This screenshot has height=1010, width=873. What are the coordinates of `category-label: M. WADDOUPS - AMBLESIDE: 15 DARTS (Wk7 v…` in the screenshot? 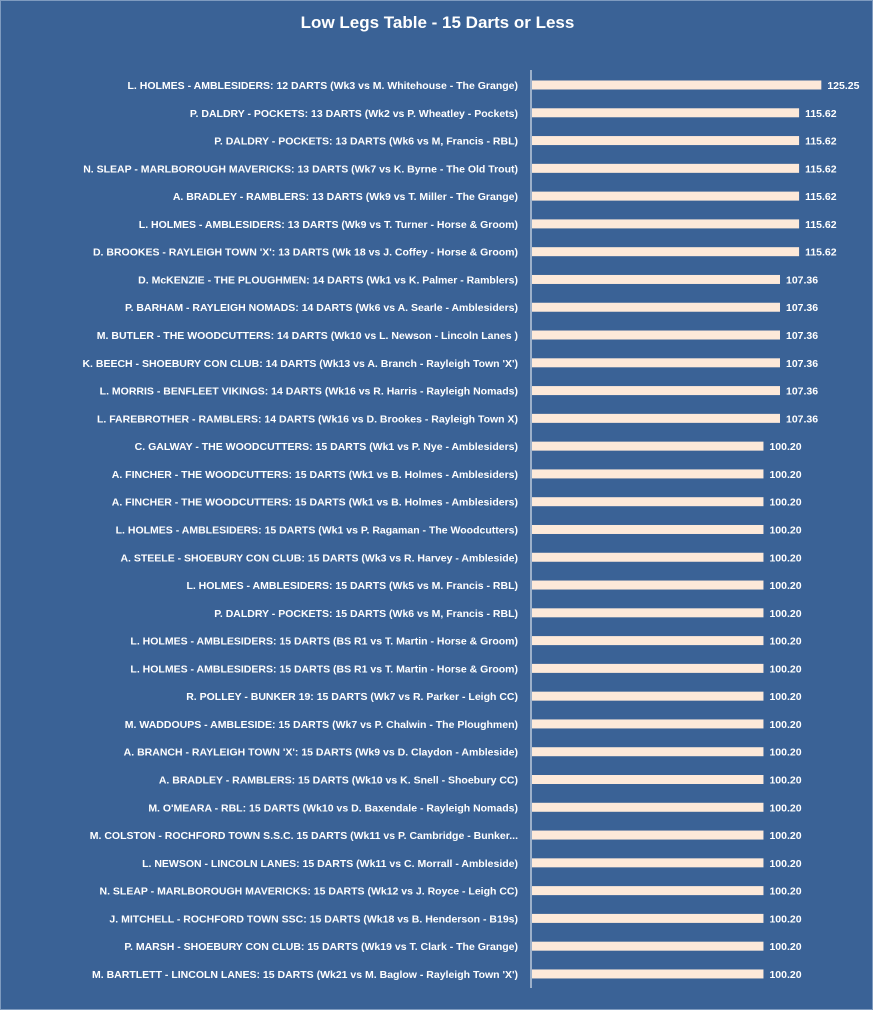 It's located at (321, 725).